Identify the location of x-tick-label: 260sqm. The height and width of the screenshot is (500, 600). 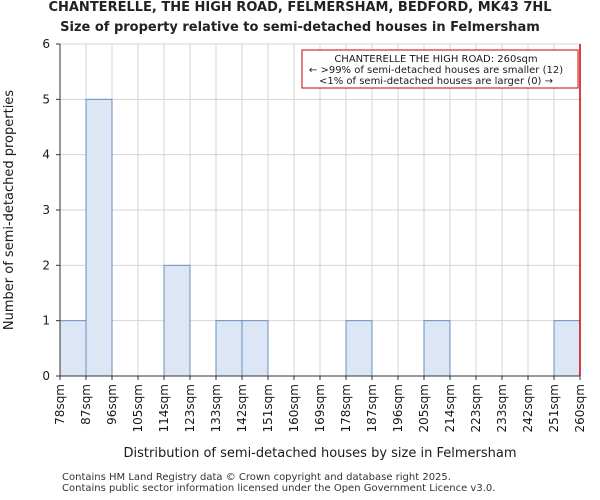
(580, 408).